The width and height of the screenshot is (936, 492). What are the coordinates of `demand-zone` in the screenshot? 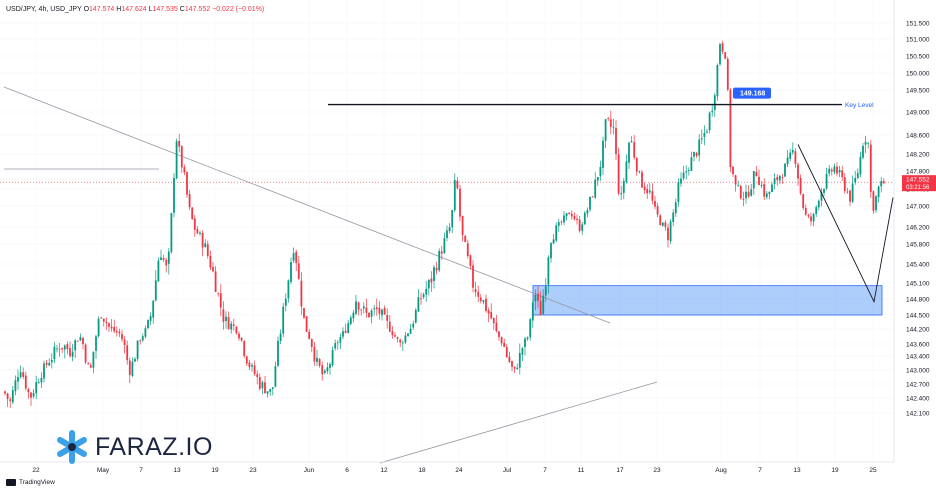 It's located at (707, 300).